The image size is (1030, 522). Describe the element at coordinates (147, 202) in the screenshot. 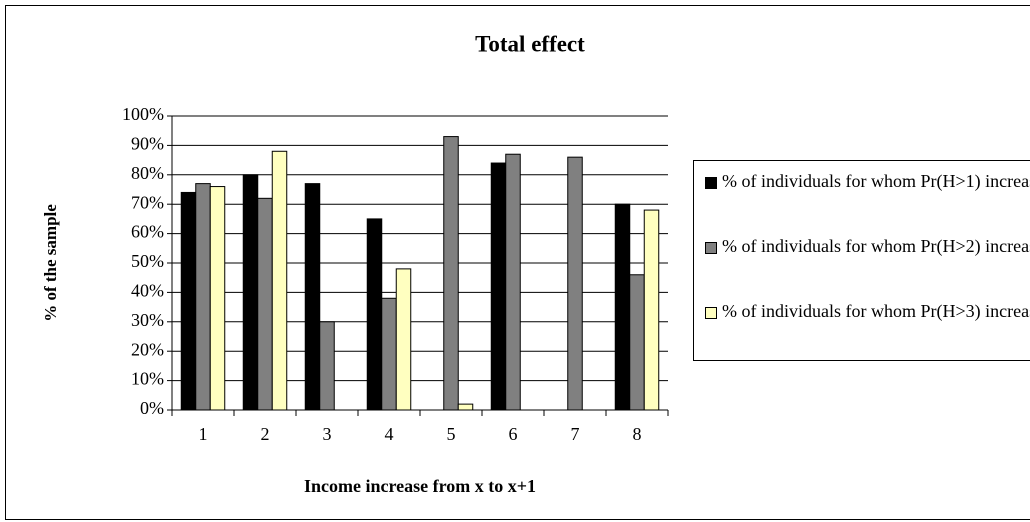

I see `y-tick-label: 70%` at that location.